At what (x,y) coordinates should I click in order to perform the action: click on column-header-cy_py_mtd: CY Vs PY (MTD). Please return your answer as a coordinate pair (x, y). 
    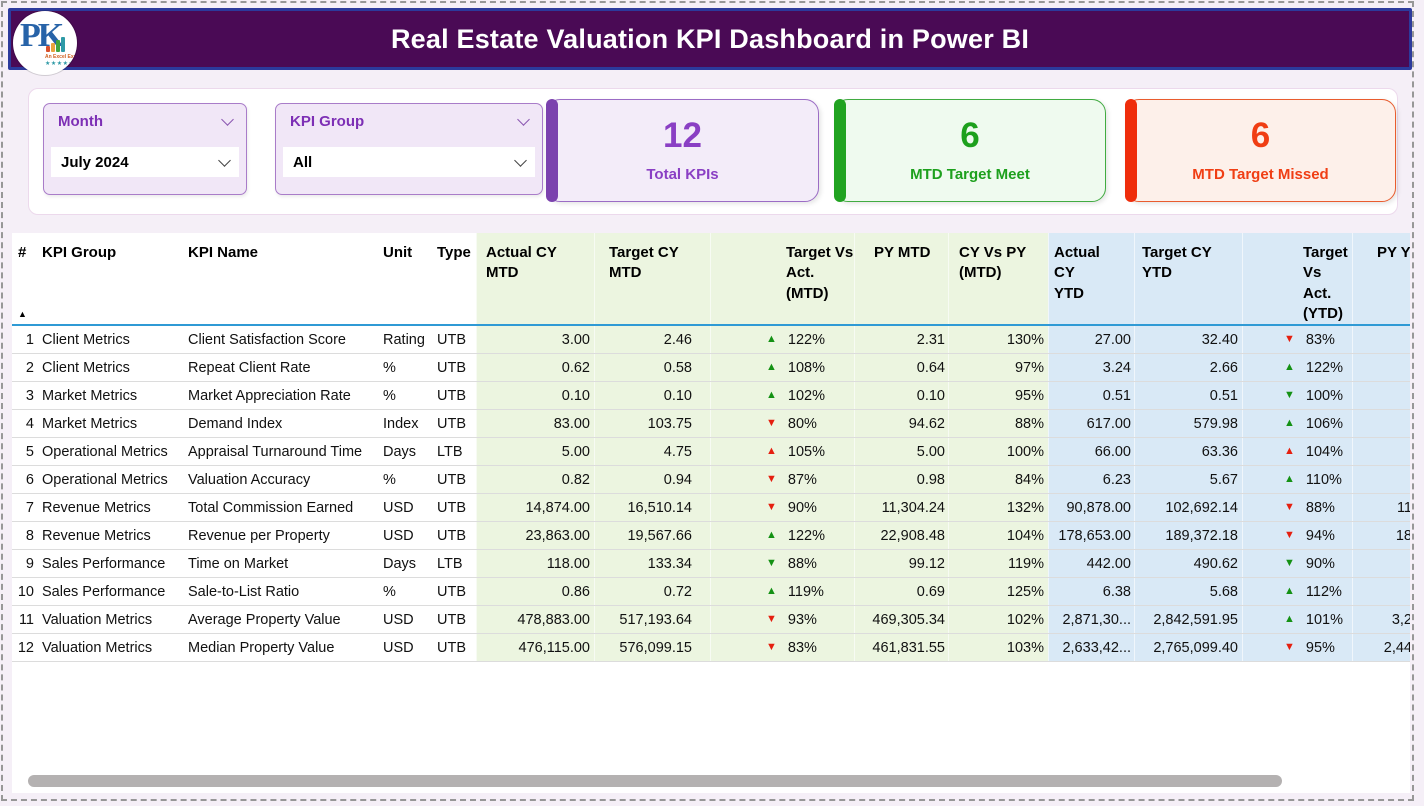
    Looking at the image, I should click on (998, 278).